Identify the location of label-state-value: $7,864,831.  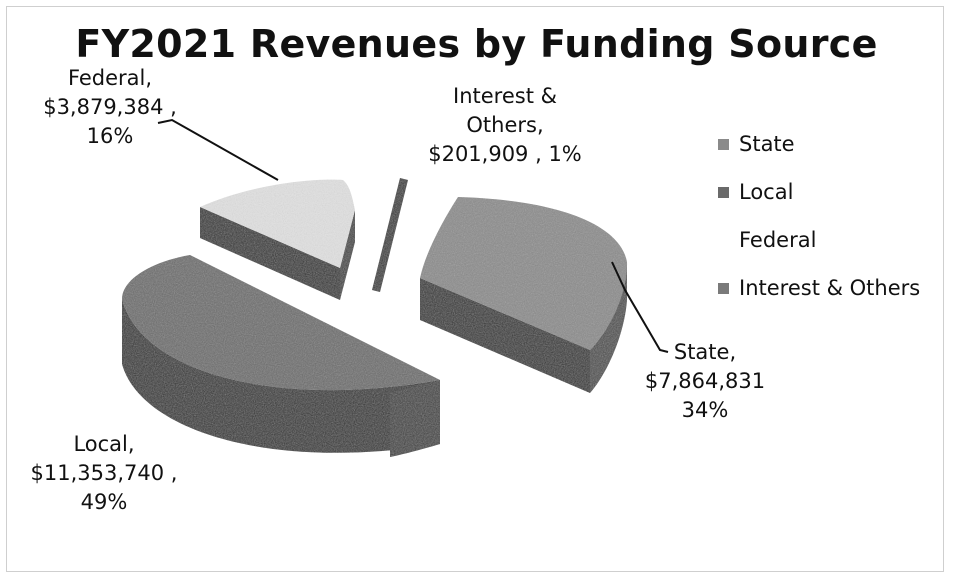
(705, 381).